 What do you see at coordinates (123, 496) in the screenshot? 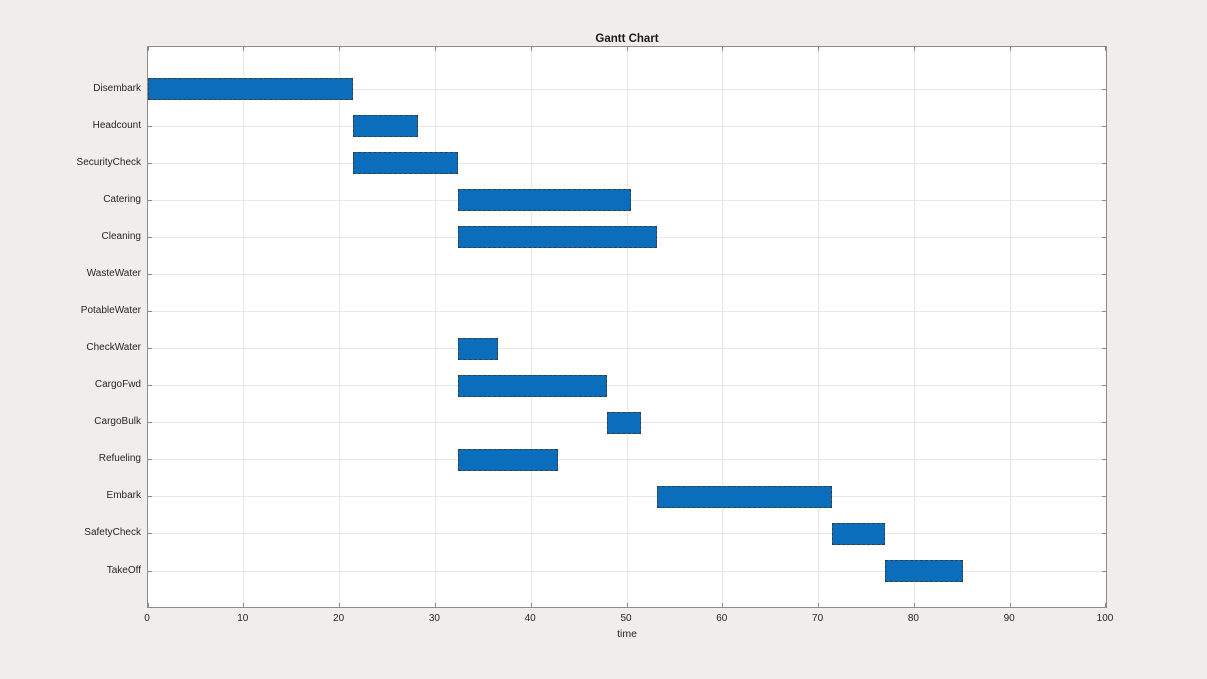
I see `y-category-label: Embark` at bounding box center [123, 496].